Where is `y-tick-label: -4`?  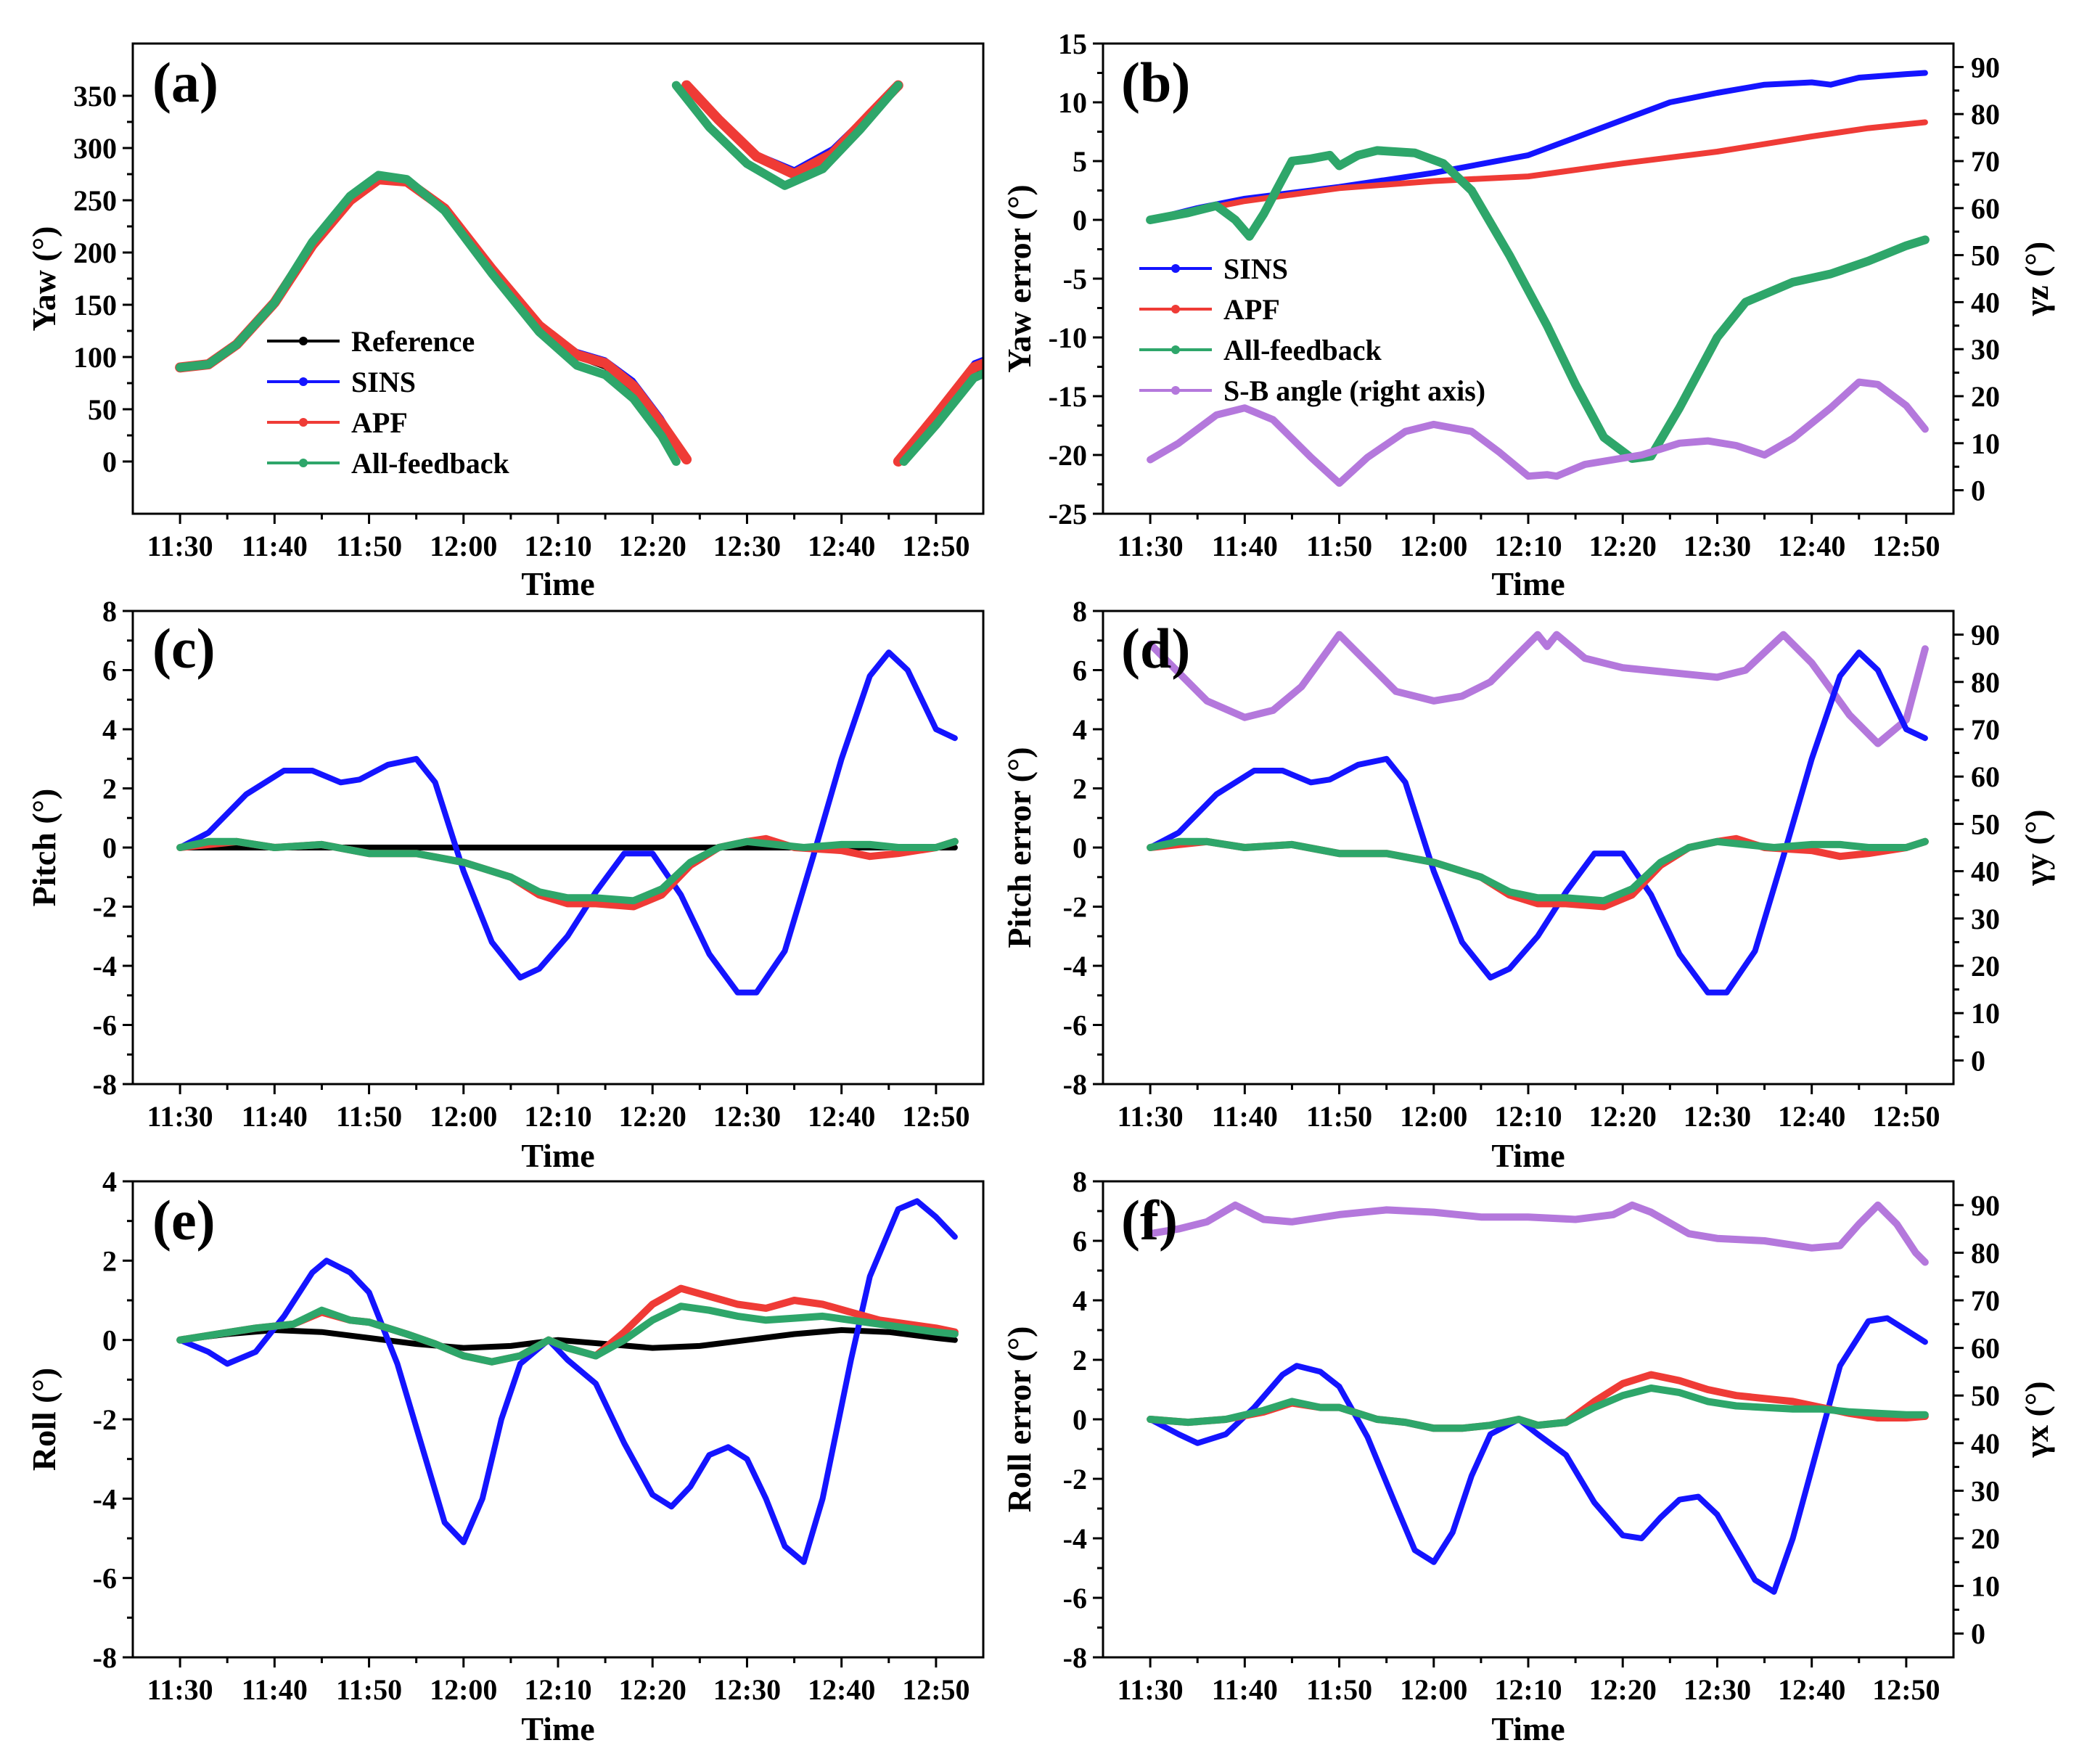 y-tick-label: -4 is located at coordinates (105, 1498).